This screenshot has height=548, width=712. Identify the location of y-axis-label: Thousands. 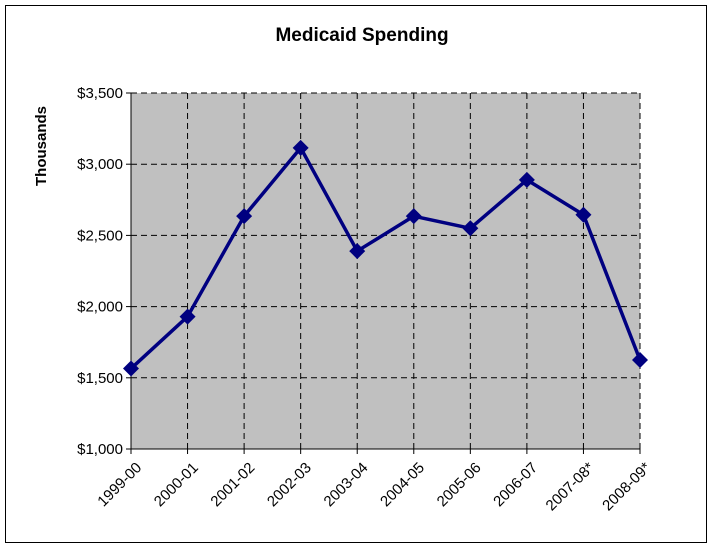
(41, 146).